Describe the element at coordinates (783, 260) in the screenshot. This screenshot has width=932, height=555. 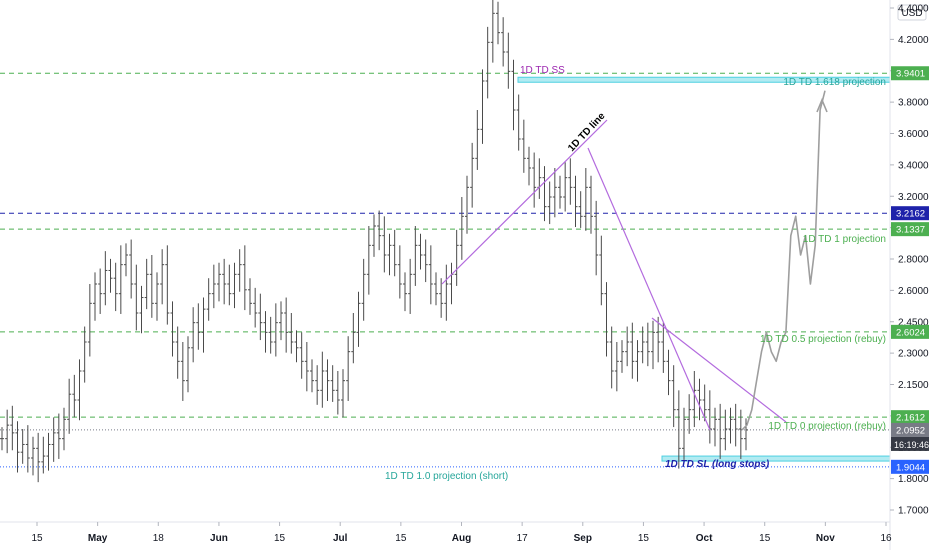
I see `projection-path` at that location.